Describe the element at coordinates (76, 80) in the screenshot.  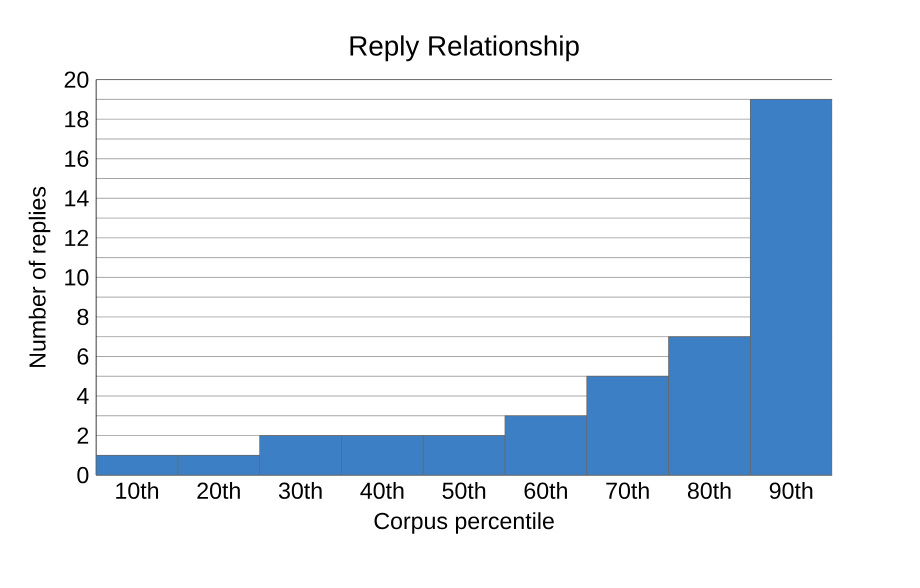
I see `y-tick-label: 20` at that location.